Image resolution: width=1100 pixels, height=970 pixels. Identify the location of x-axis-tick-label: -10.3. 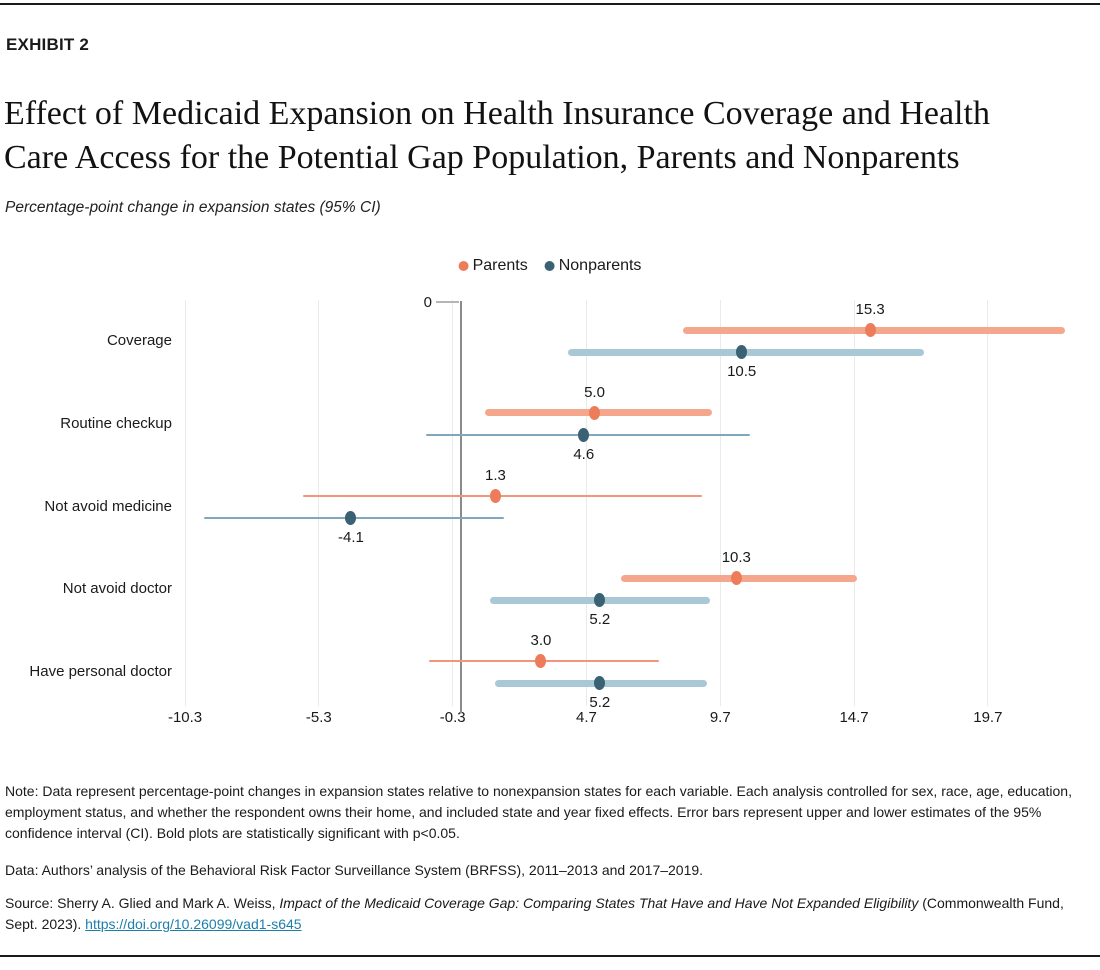
(185, 717).